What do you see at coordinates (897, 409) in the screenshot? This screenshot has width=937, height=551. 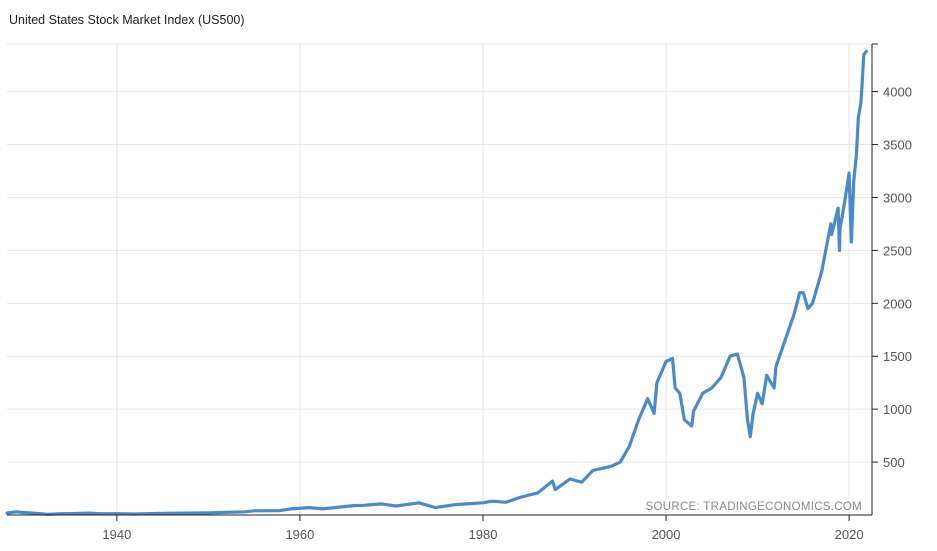 I see `y-tick-label: 1000` at bounding box center [897, 409].